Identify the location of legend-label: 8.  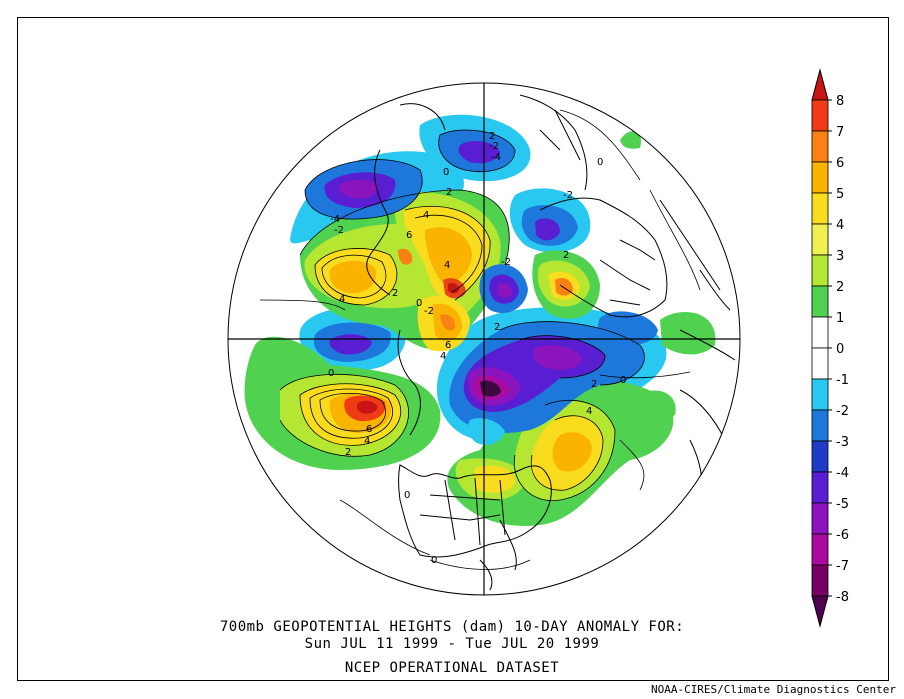
(840, 101).